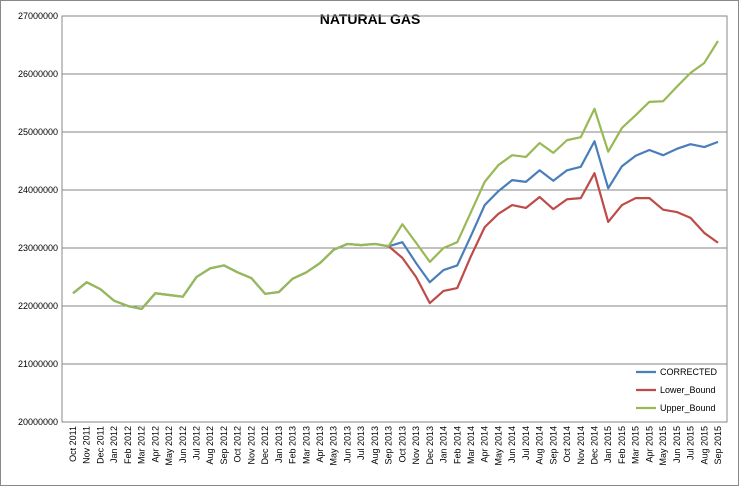 Image resolution: width=739 pixels, height=491 pixels. Describe the element at coordinates (169, 446) in the screenshot. I see `x-tick-label: May 2012` at that location.